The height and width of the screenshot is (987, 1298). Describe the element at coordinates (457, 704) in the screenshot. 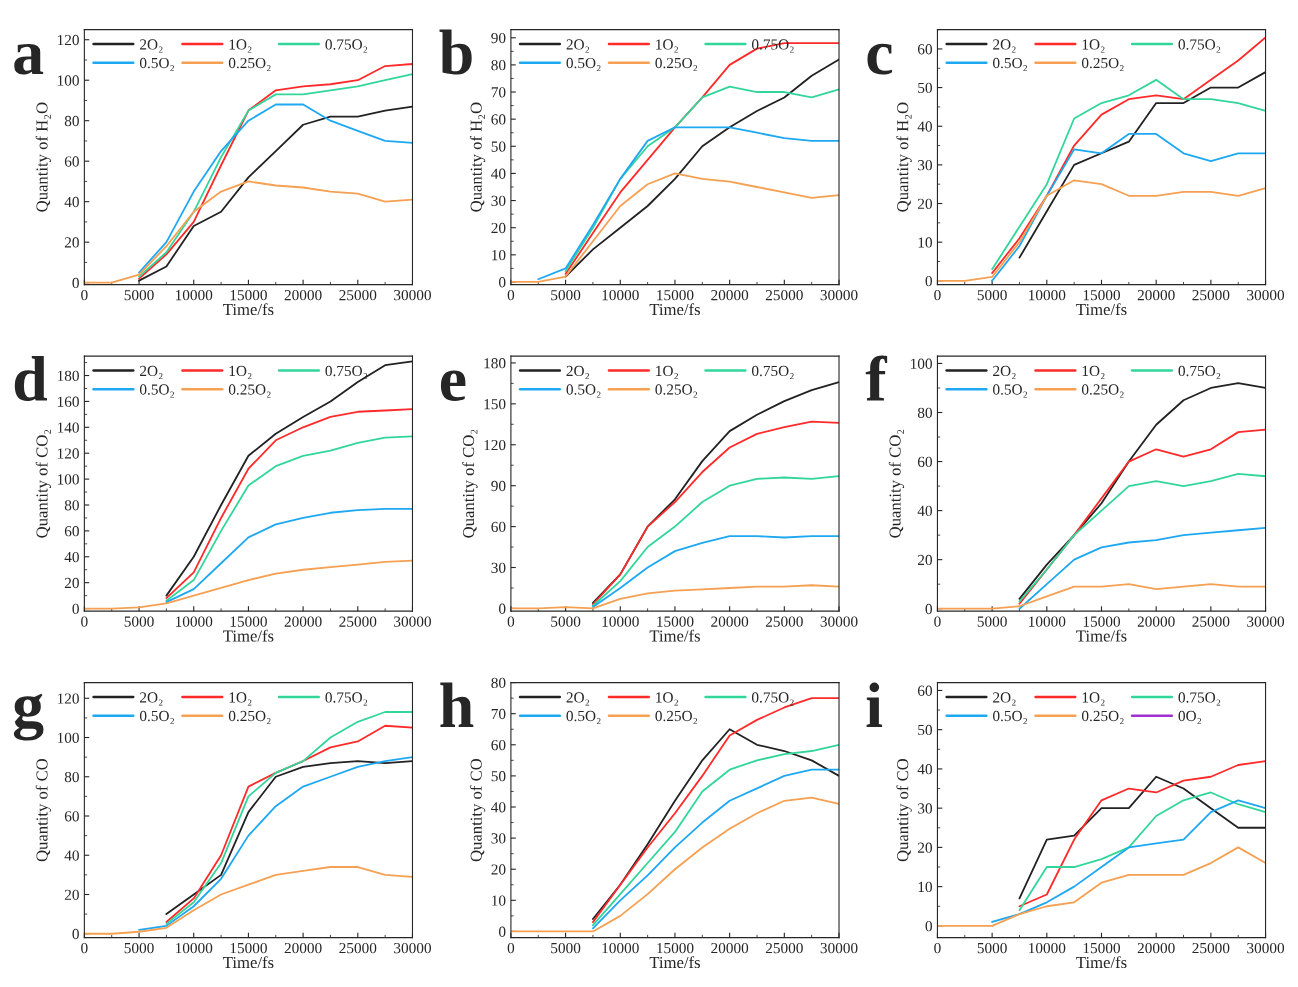

I see `chart-title: h` at that location.